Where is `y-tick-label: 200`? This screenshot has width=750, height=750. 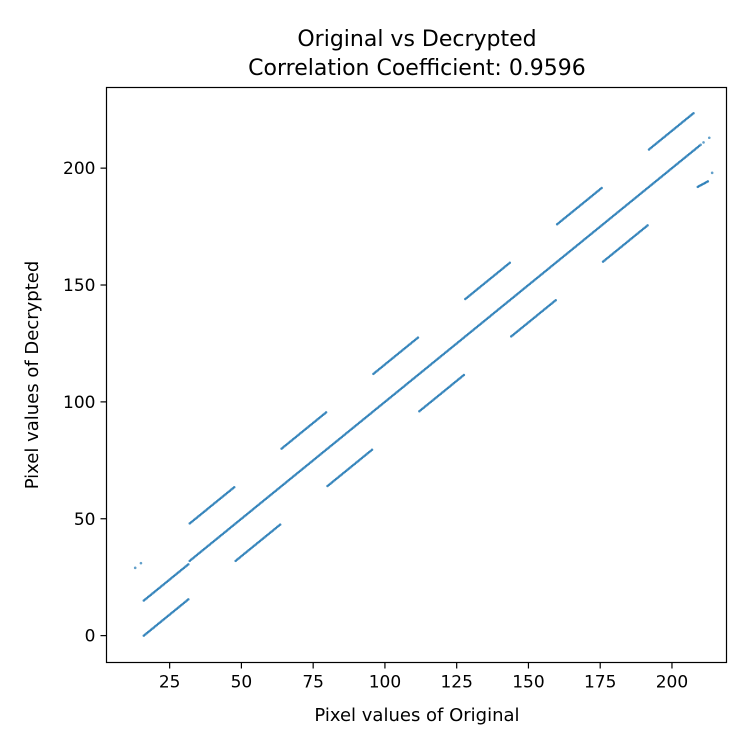 y-tick-label: 200 is located at coordinates (79, 169).